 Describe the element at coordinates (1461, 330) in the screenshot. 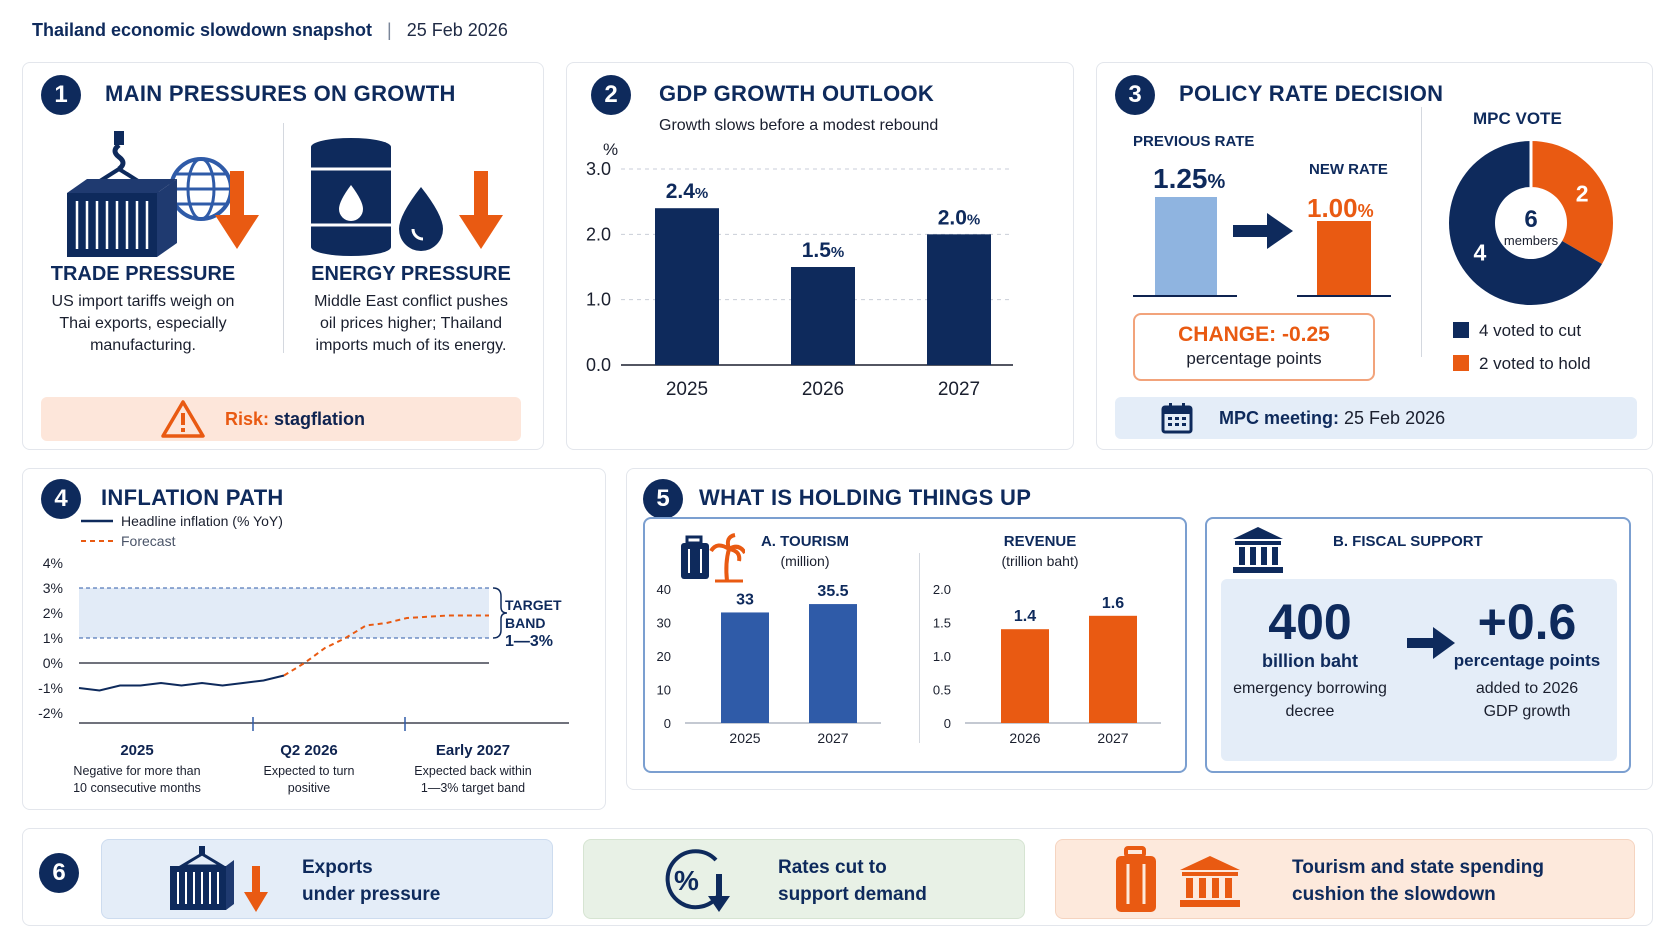

I see `legend-swatch-cut` at that location.